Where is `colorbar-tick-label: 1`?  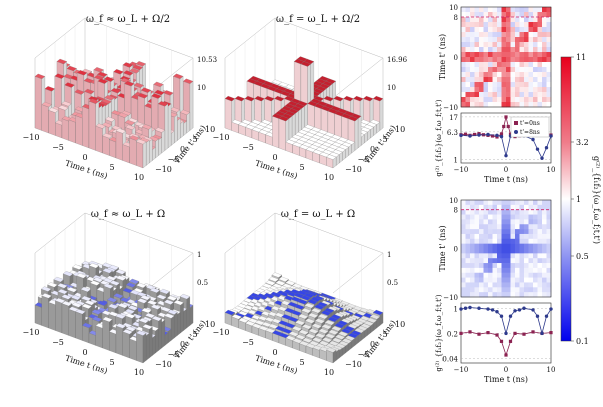 colorbar-tick-label: 1 is located at coordinates (578, 199).